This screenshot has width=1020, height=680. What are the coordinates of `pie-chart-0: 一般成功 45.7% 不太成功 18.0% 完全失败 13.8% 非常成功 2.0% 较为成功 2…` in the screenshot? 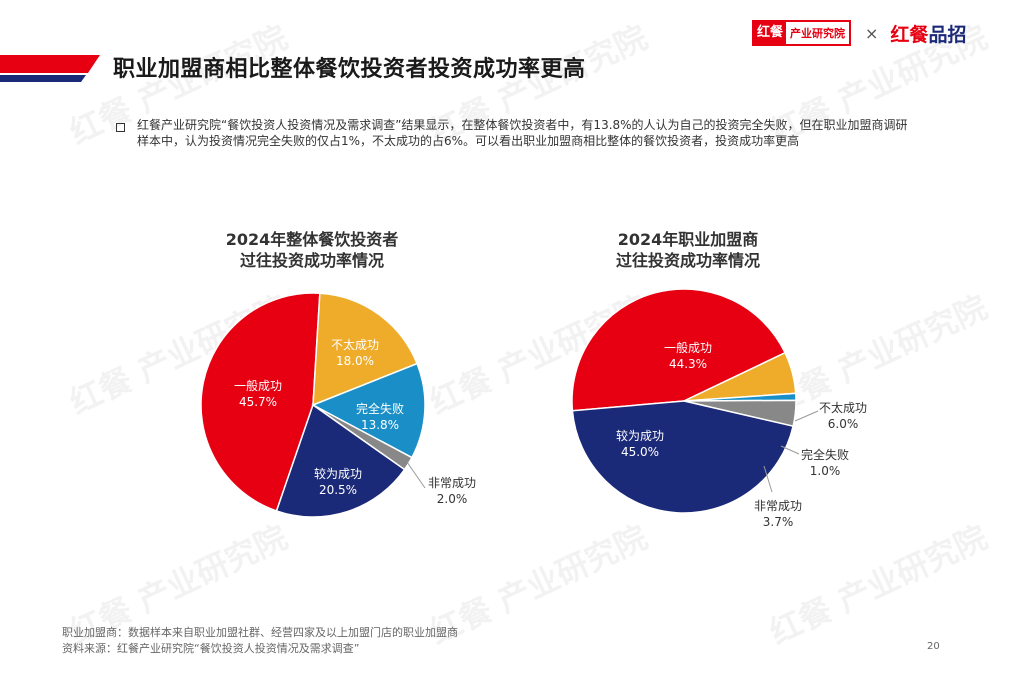 It's located at (338, 405).